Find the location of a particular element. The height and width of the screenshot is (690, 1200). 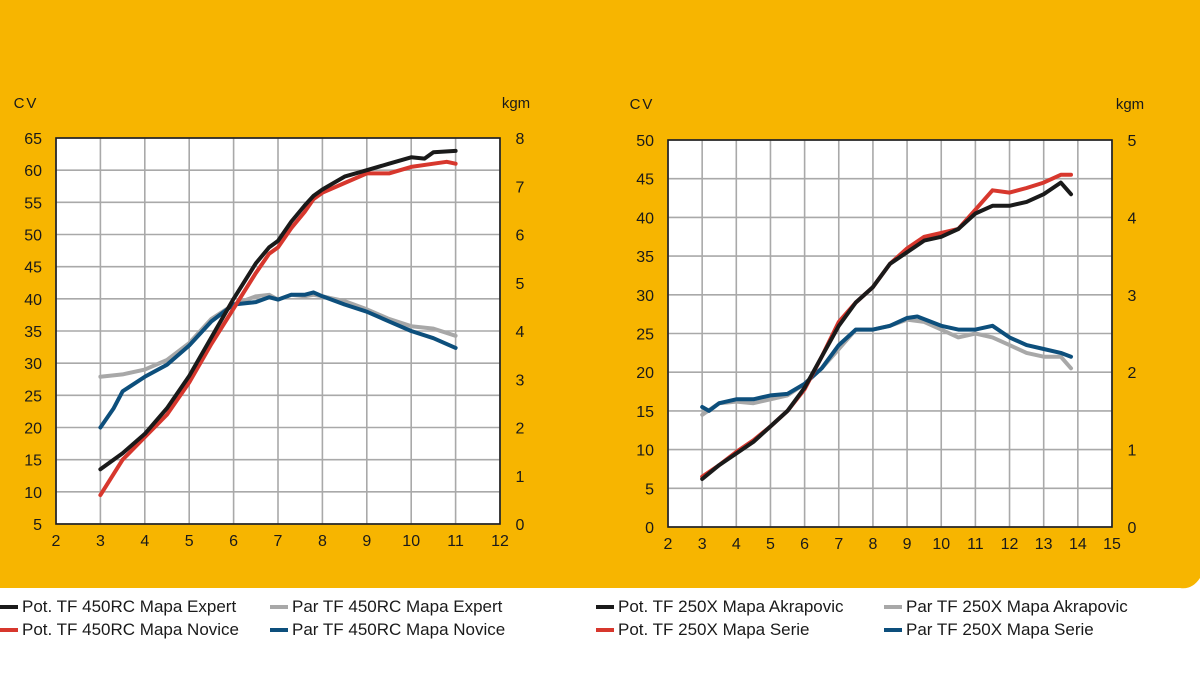

legend-item: Pot. TF 250X Mapa Akrapovic is located at coordinates (720, 607).